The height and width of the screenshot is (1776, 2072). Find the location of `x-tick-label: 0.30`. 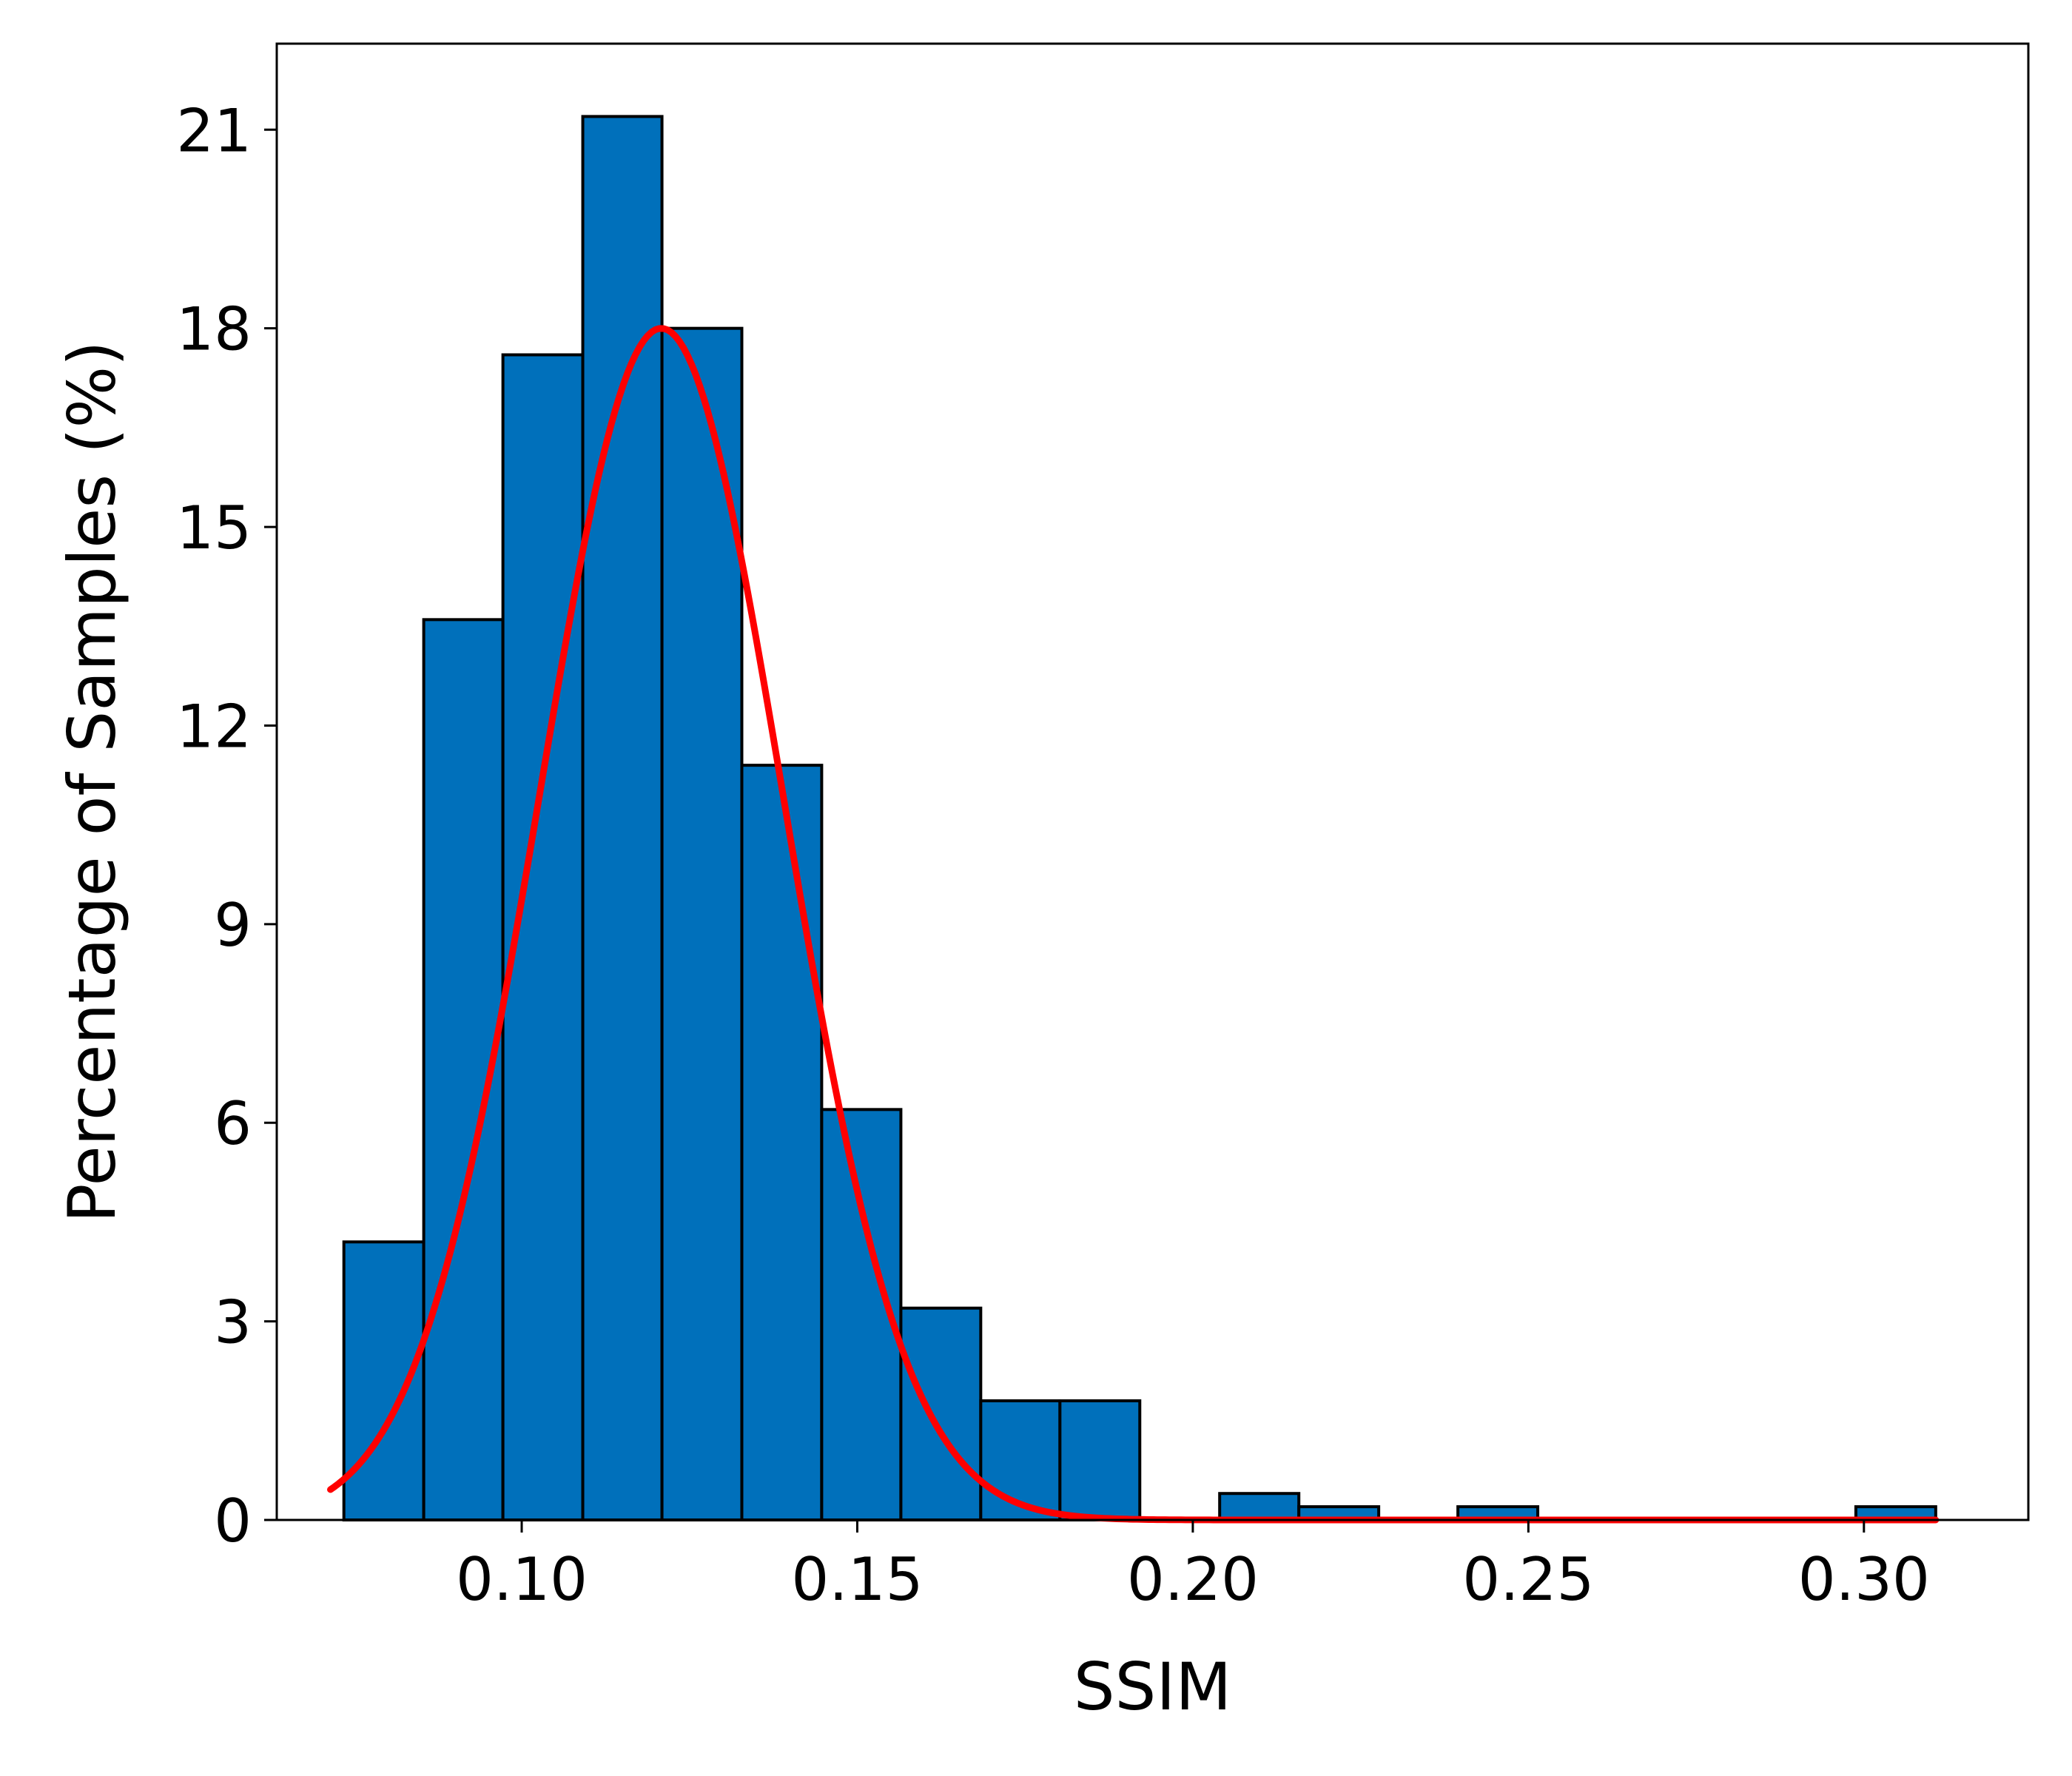

x-tick-label: 0.30 is located at coordinates (1864, 1579).